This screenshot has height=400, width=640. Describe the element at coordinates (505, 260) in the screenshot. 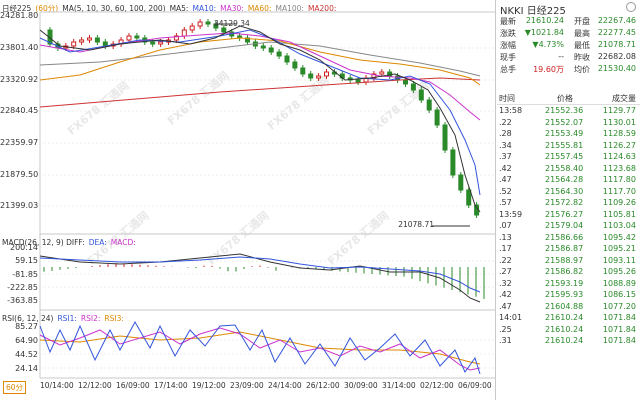

I see `tick-t: .22` at that location.